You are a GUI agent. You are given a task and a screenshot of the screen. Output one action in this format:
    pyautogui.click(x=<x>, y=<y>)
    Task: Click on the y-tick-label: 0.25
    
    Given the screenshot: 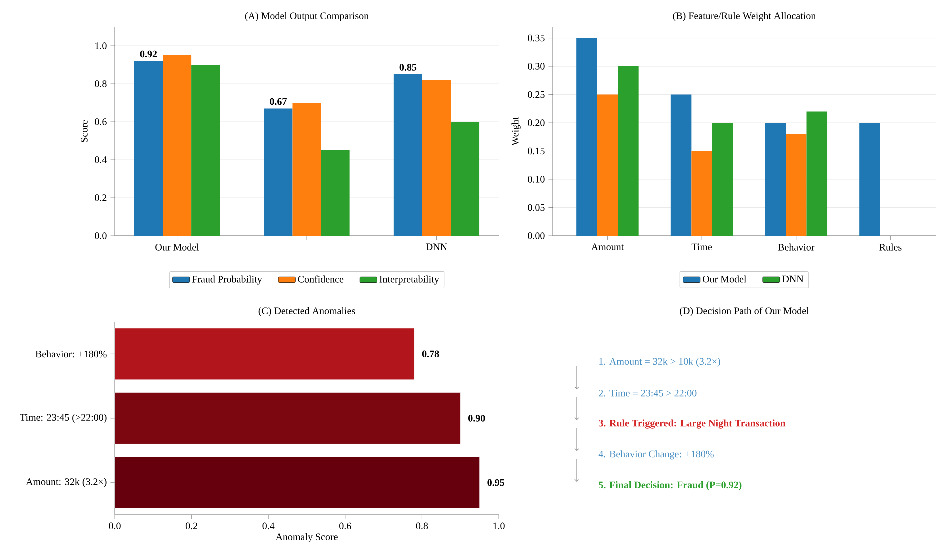 What is the action you would take?
    pyautogui.click(x=536, y=94)
    